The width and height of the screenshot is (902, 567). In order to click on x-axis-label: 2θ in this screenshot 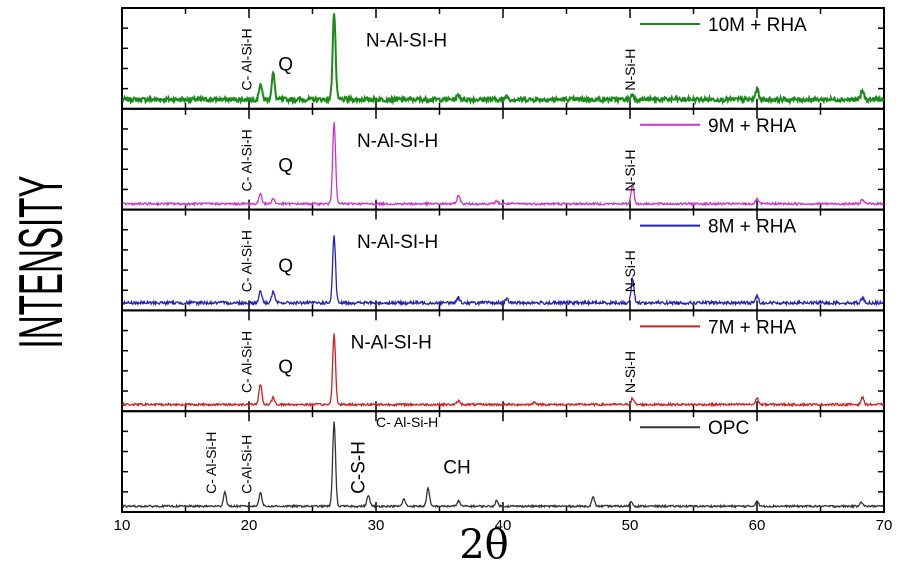, I will do `click(484, 544)`.